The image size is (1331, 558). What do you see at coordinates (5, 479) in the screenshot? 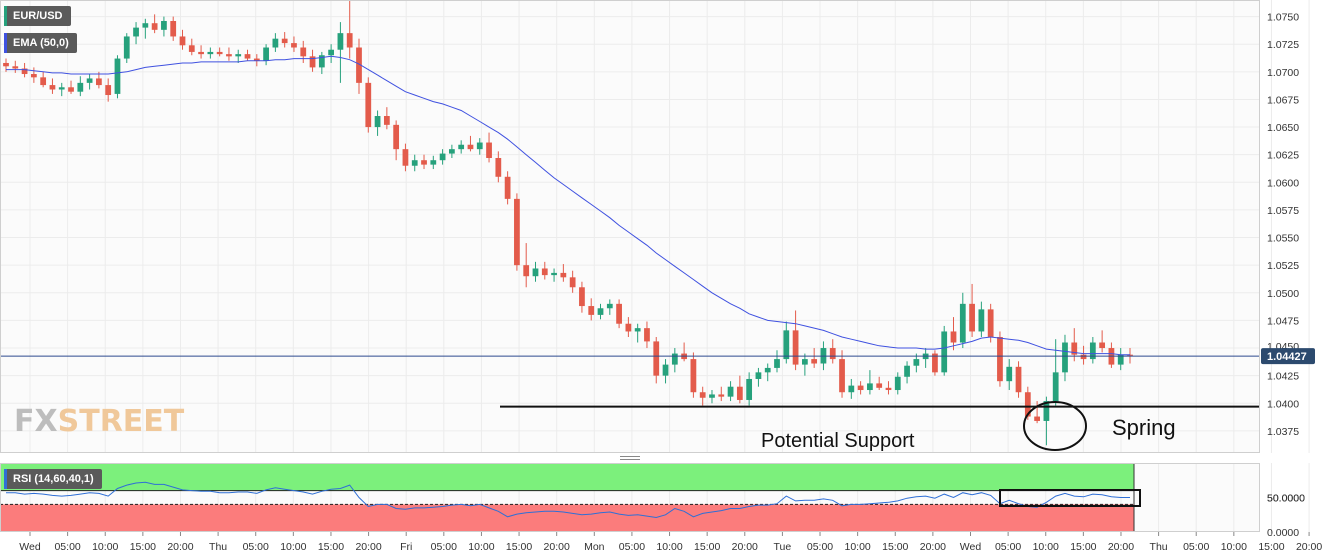
I see `rsi-color-bar` at bounding box center [5, 479].